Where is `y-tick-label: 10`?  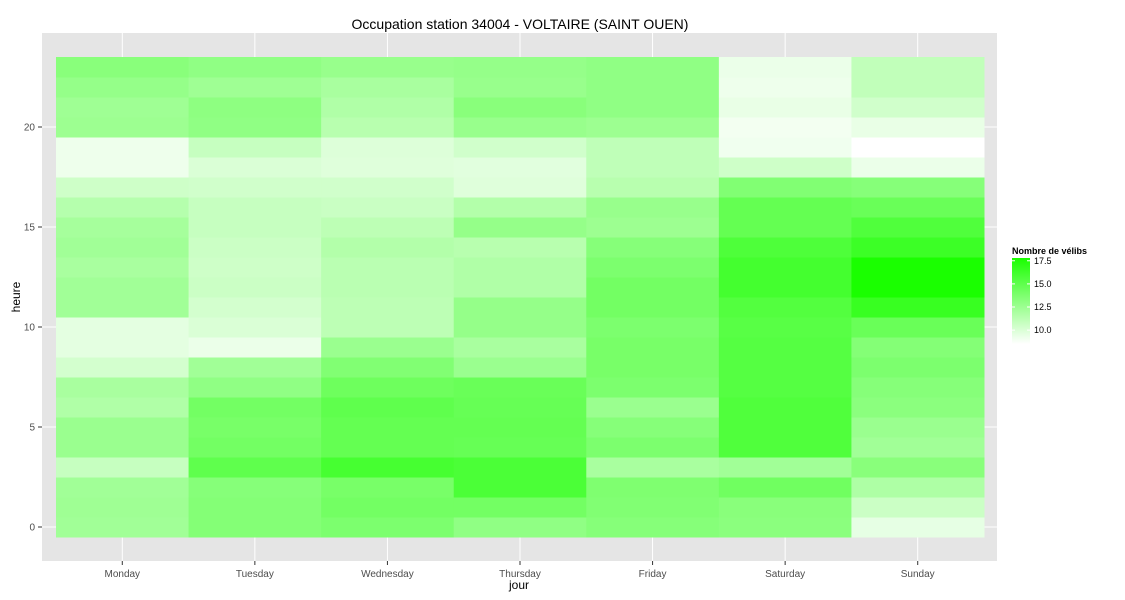
y-tick-label: 10 is located at coordinates (30, 328).